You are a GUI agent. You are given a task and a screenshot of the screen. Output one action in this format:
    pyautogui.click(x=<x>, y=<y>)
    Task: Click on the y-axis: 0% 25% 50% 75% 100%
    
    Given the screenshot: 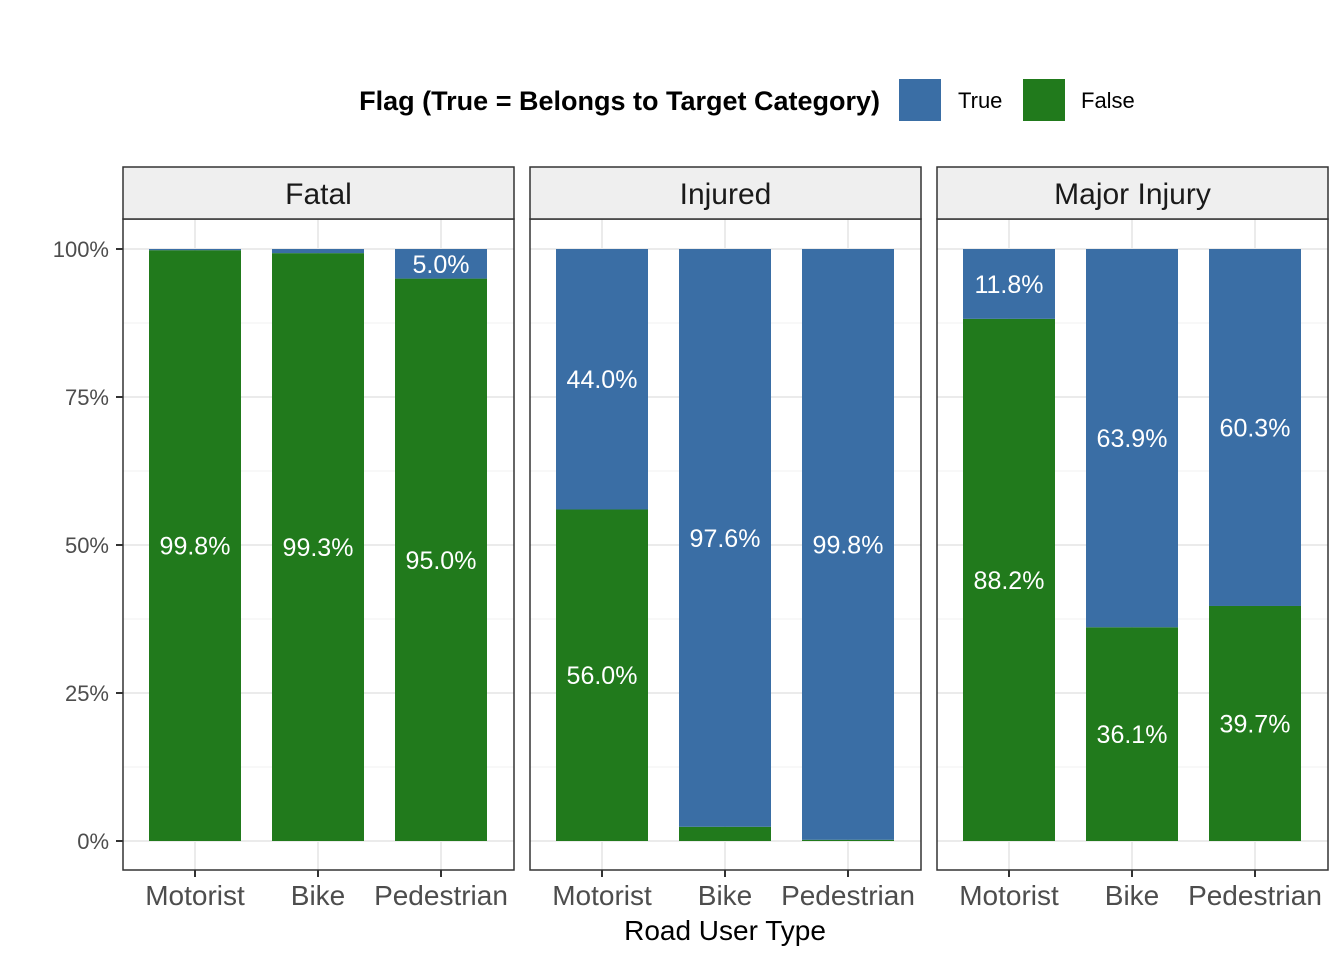 What is the action you would take?
    pyautogui.click(x=88, y=545)
    